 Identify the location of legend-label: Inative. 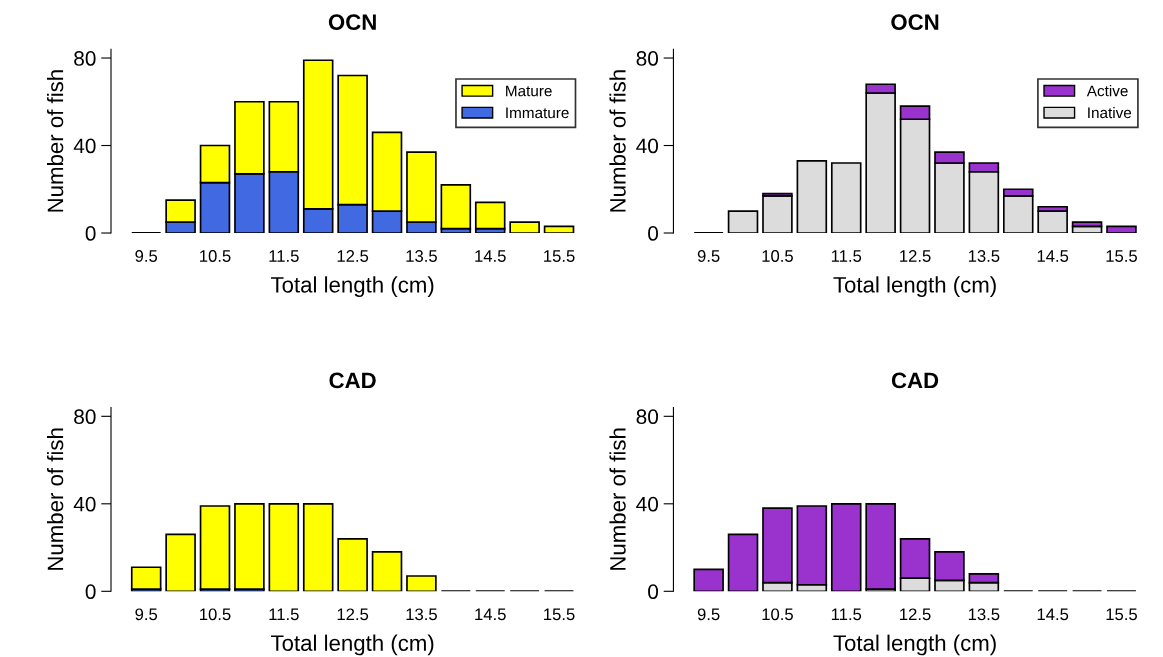
(1110, 112).